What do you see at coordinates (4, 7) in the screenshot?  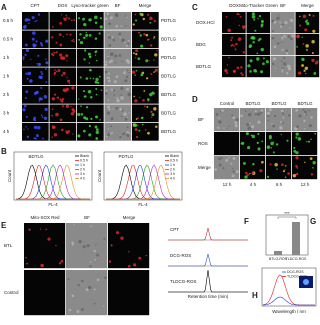 I see `panel-label: A` at bounding box center [4, 7].